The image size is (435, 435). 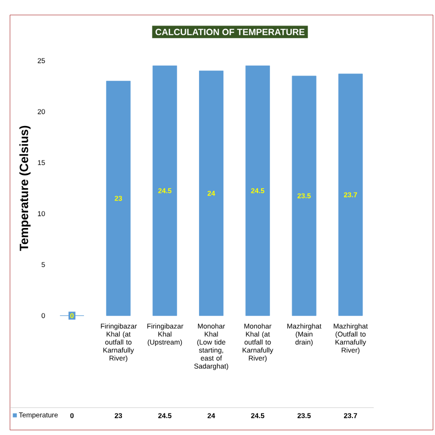 What do you see at coordinates (230, 32) in the screenshot?
I see `chart-title: CALCULATION OF TEMPERATURE` at bounding box center [230, 32].